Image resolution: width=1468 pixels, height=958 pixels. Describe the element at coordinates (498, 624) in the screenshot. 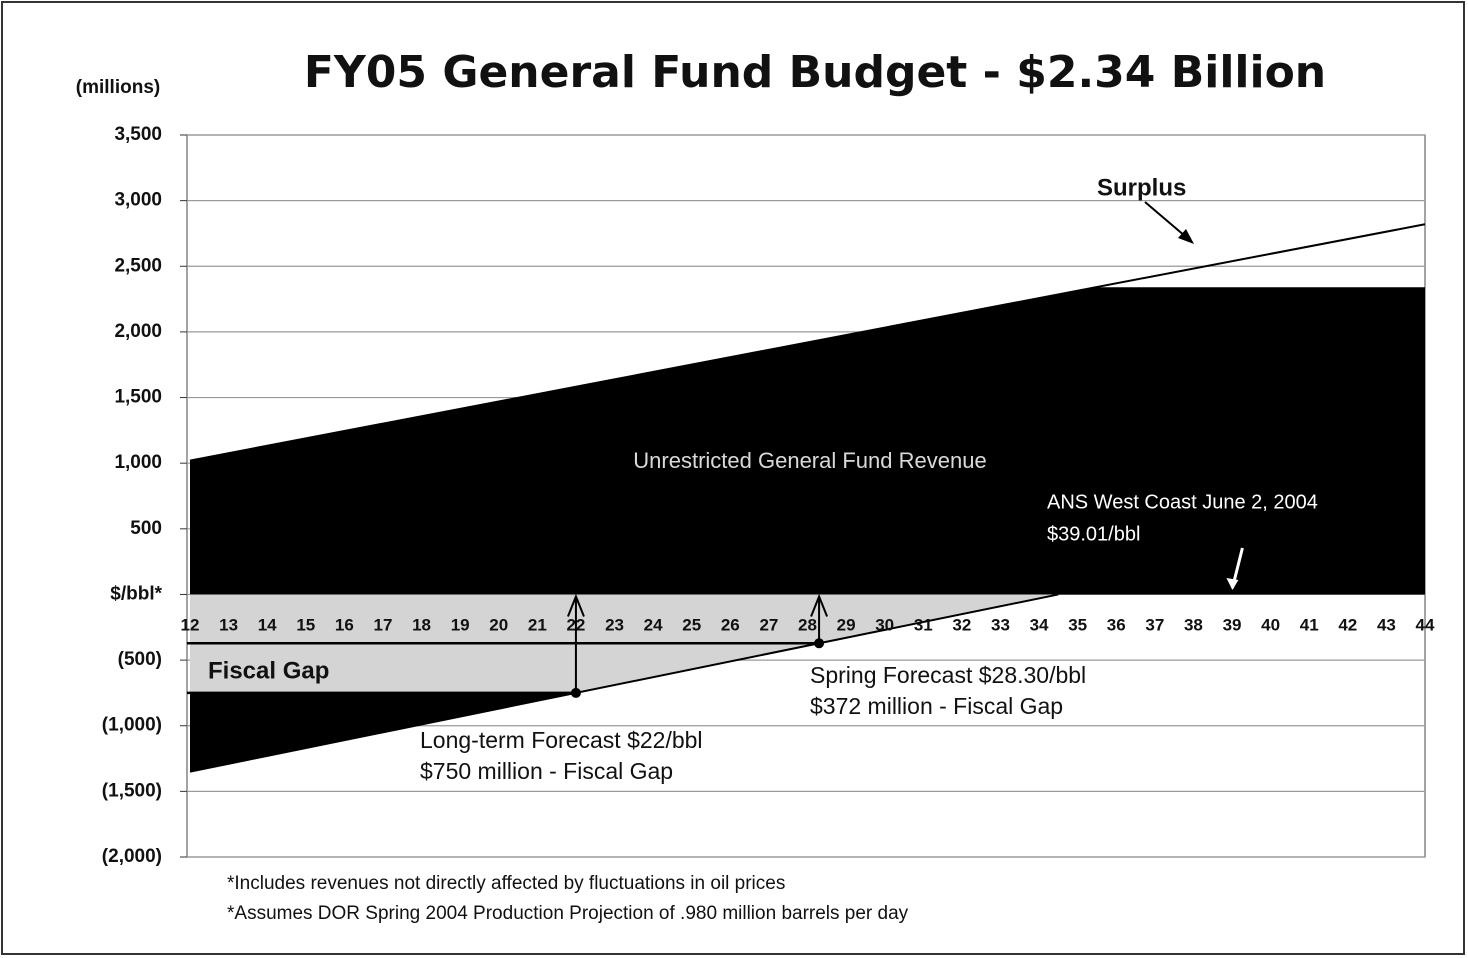

I see `x-tick-label: 20` at that location.